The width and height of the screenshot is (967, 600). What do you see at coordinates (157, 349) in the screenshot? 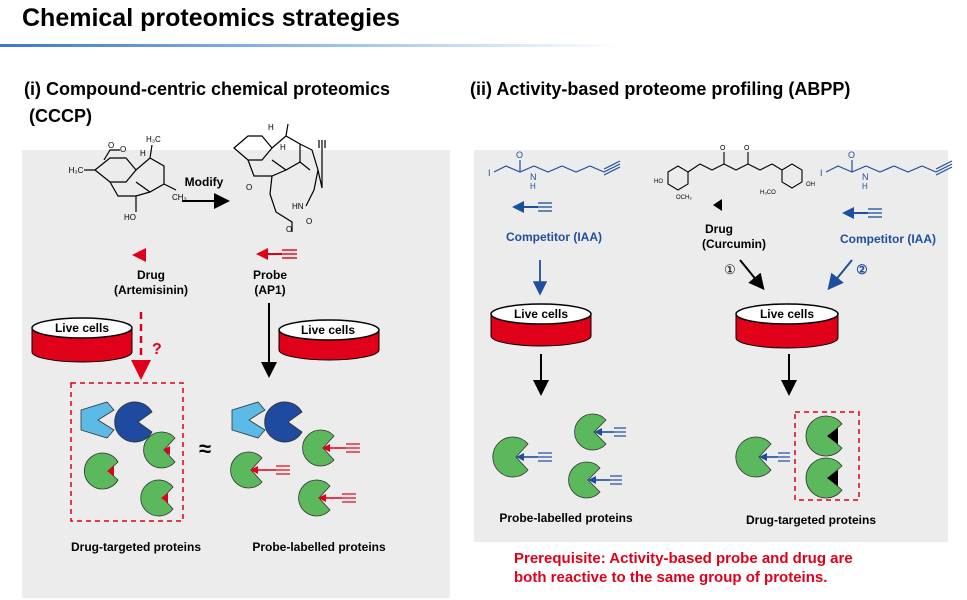
I see `unknown-question-mark: ?` at bounding box center [157, 349].